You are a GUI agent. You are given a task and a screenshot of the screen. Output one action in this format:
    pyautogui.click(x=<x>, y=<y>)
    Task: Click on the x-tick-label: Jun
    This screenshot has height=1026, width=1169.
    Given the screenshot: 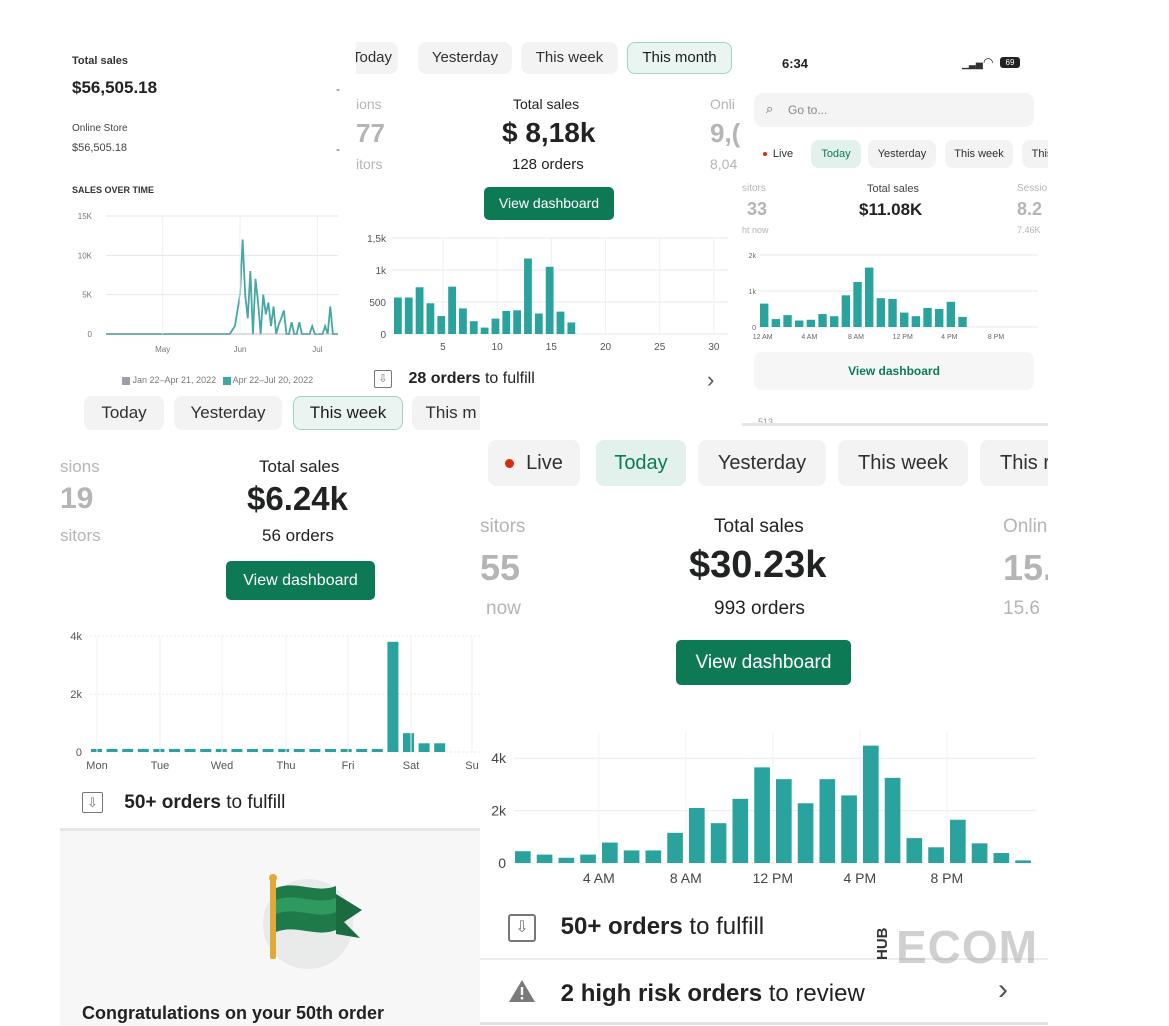 What is the action you would take?
    pyautogui.click(x=240, y=349)
    